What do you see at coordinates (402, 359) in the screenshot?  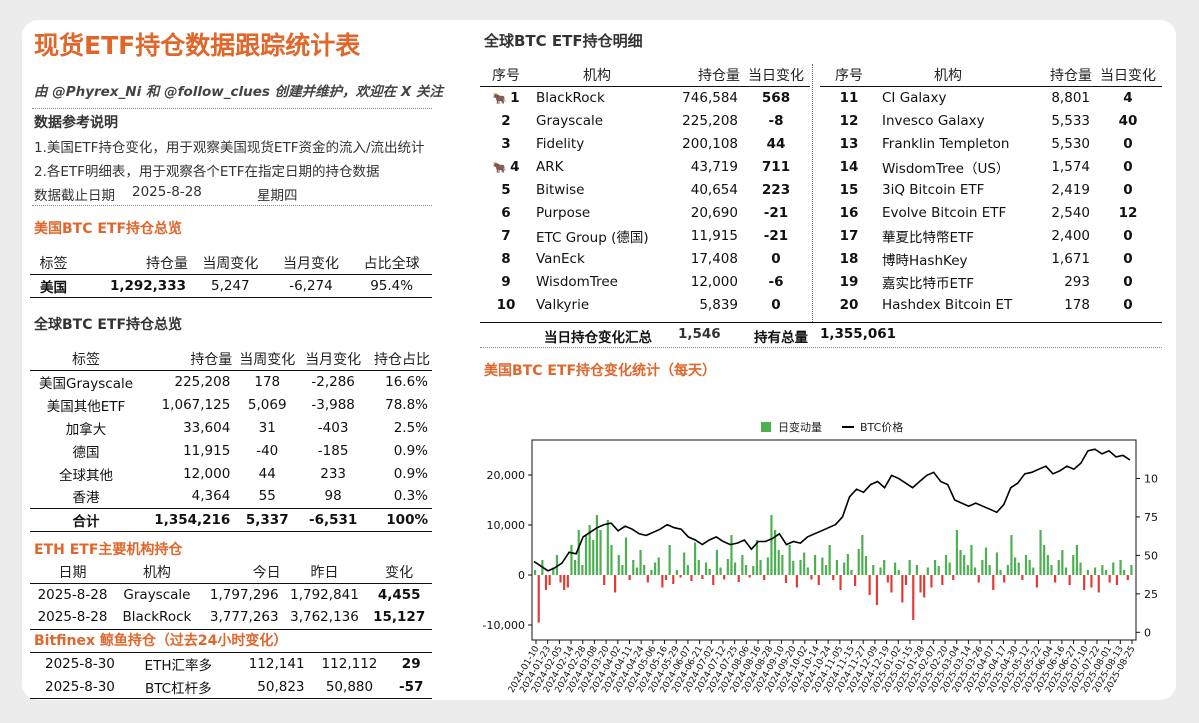 I see `col-header: 持仓占比` at bounding box center [402, 359].